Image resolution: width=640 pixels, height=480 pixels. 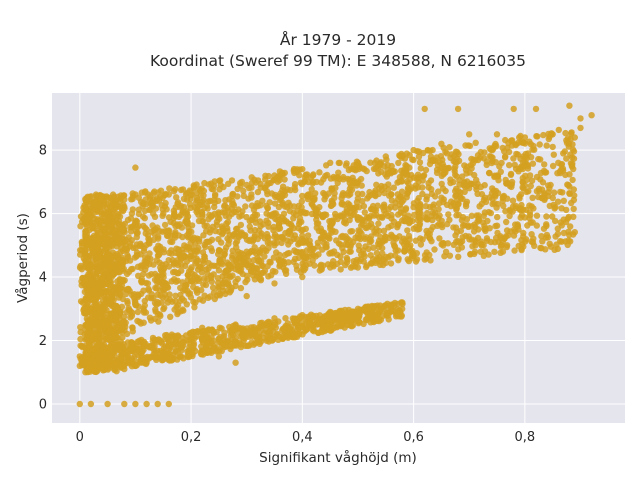 I want to click on x-tick-label: 0,2, so click(x=191, y=437).